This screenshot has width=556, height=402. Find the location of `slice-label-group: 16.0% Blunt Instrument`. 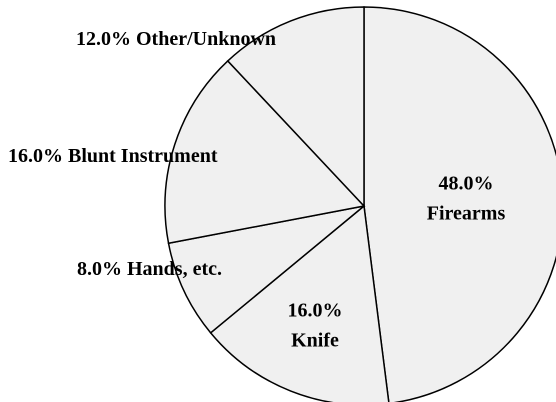

slice-label-group: 16.0% Blunt Instrument is located at coordinates (113, 156).